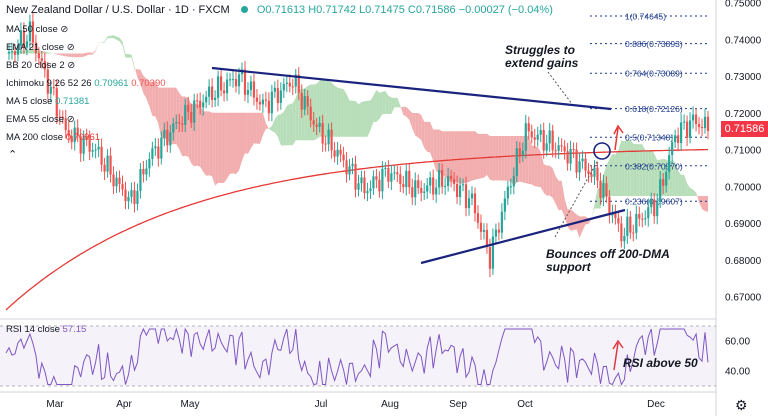 Image resolution: width=768 pixels, height=416 pixels. What do you see at coordinates (541, 57) in the screenshot?
I see `annotation-struggles: Struggles to extend gains` at bounding box center [541, 57].